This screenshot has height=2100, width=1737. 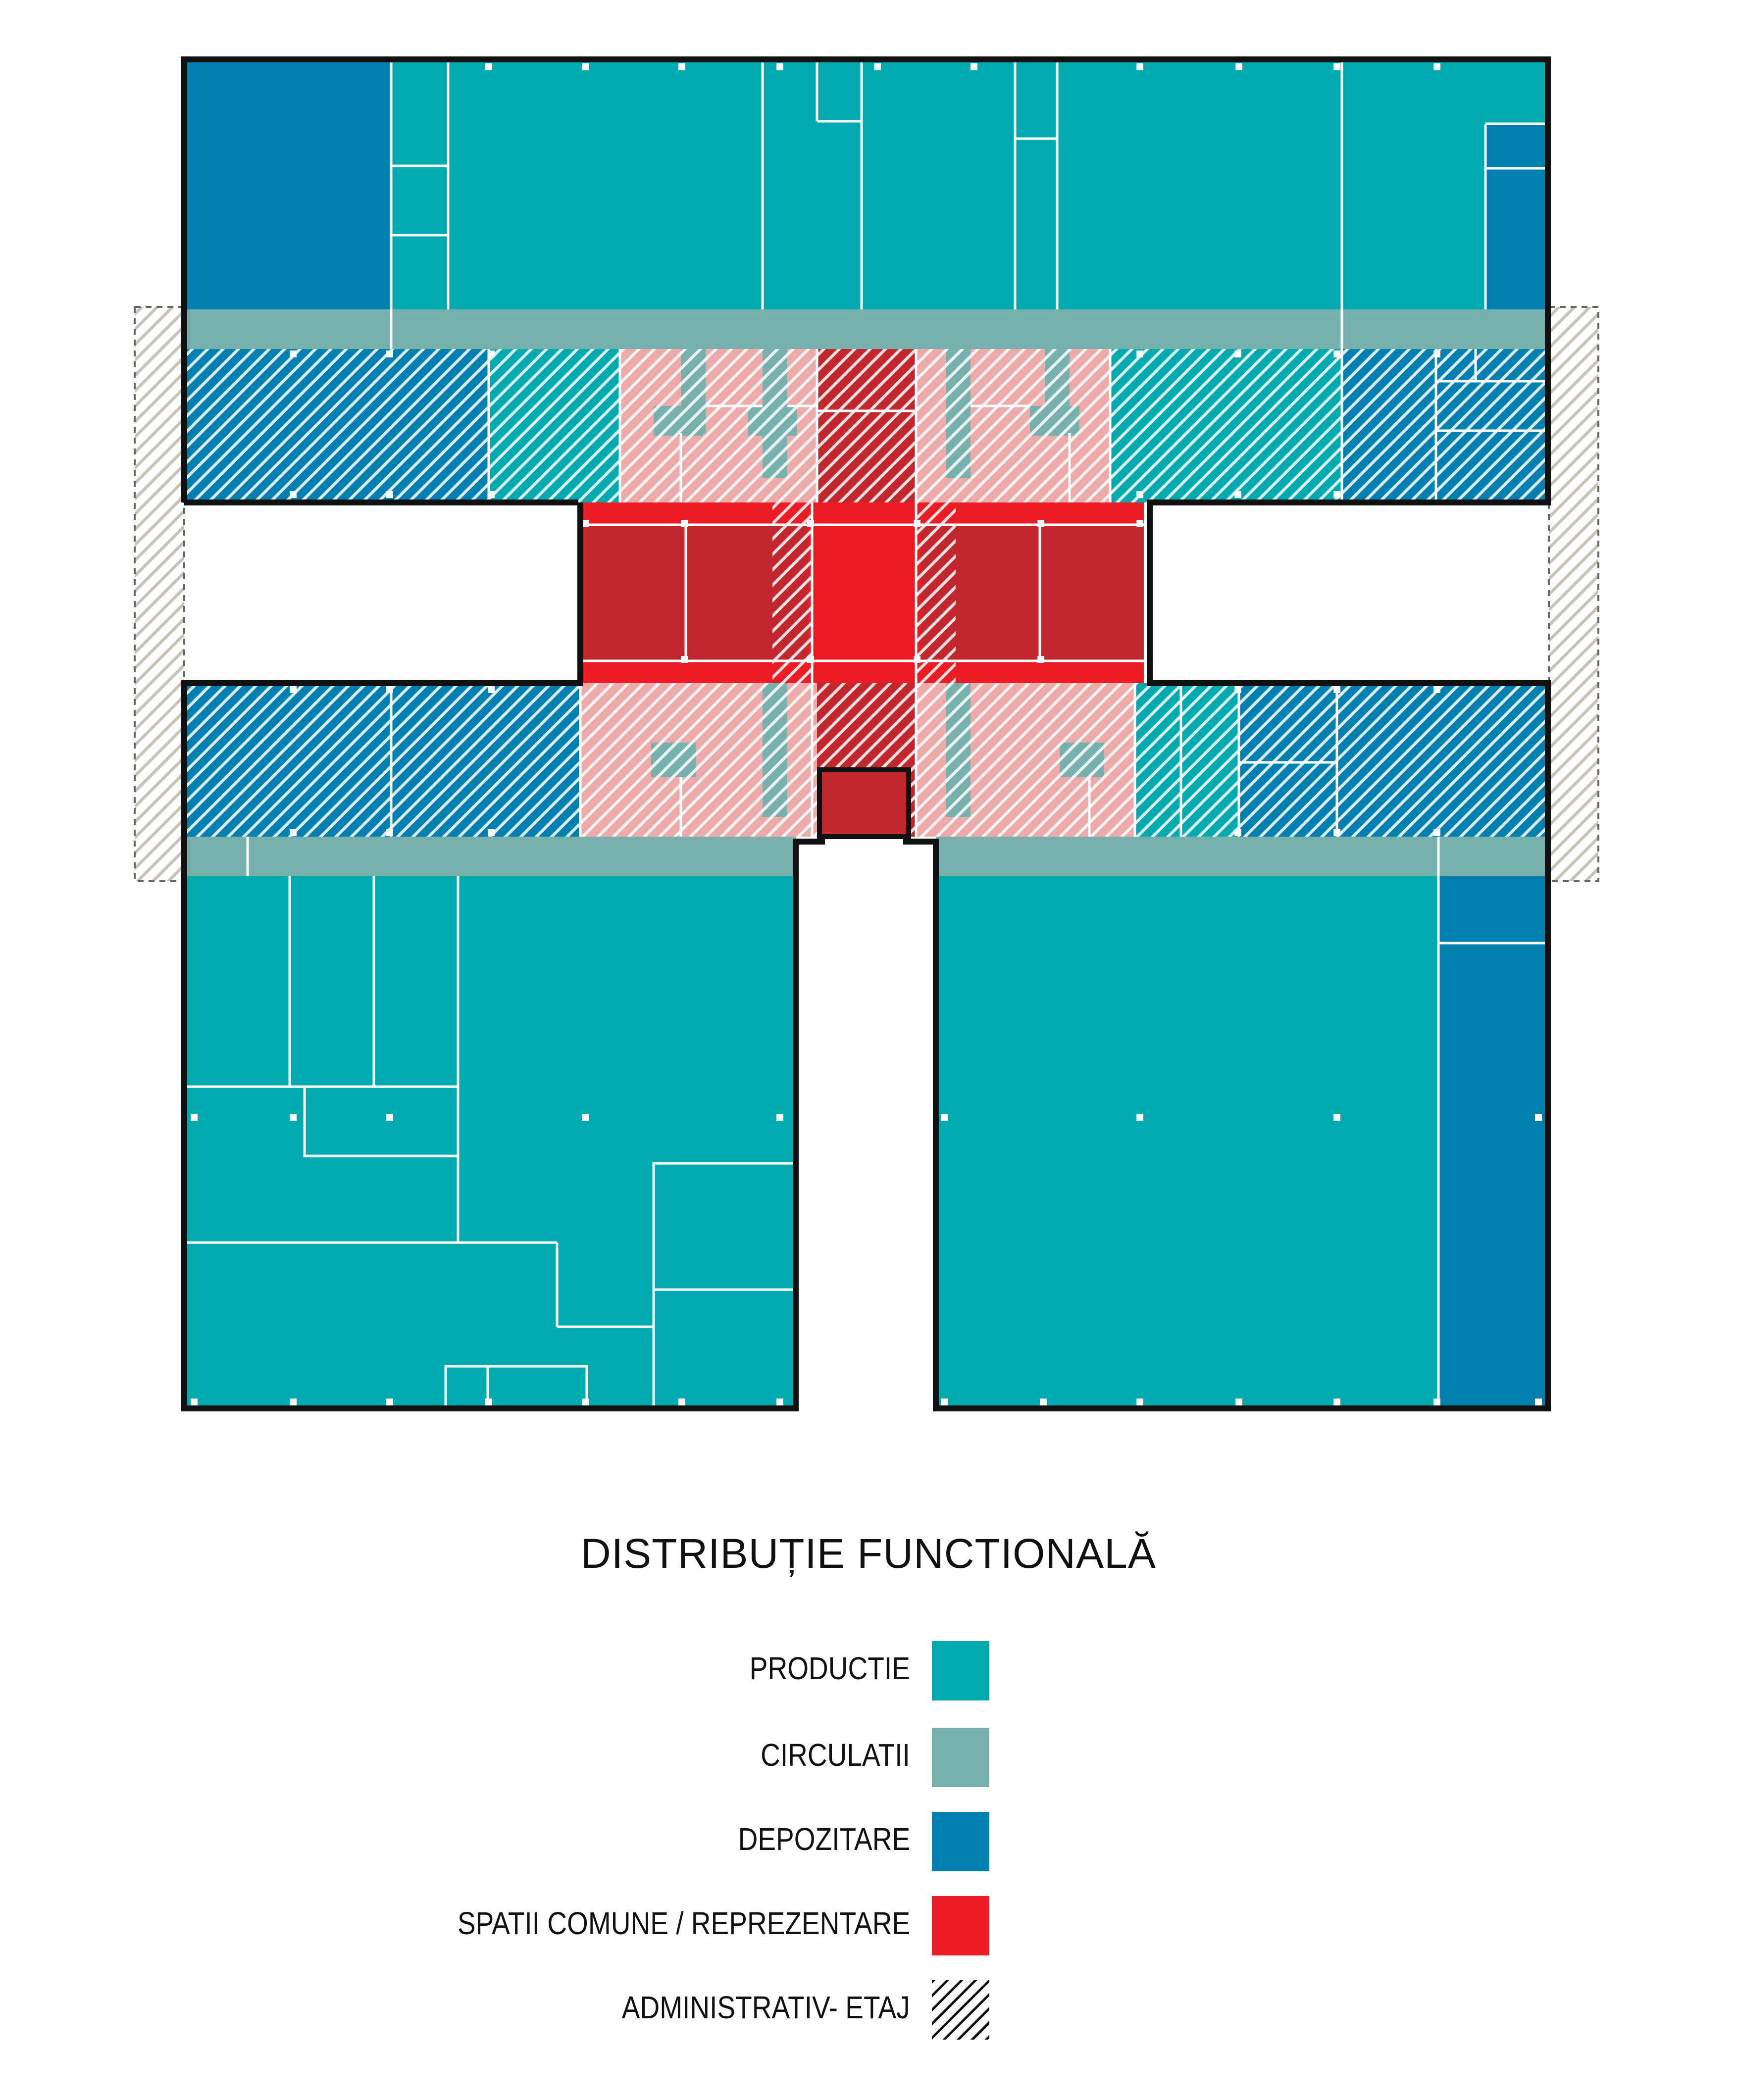 I want to click on legend-item-circulatii: CIRCULATII, so click(x=868, y=1757).